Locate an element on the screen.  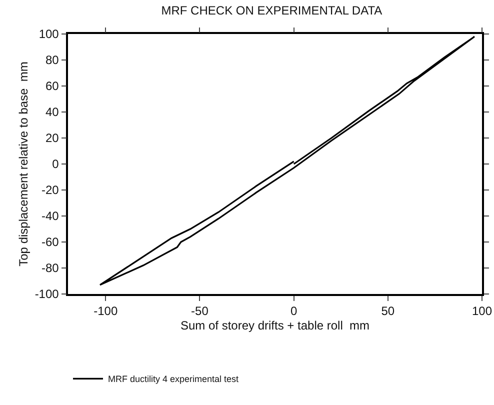
y-tick-label: 60 is located at coordinates (52, 86).